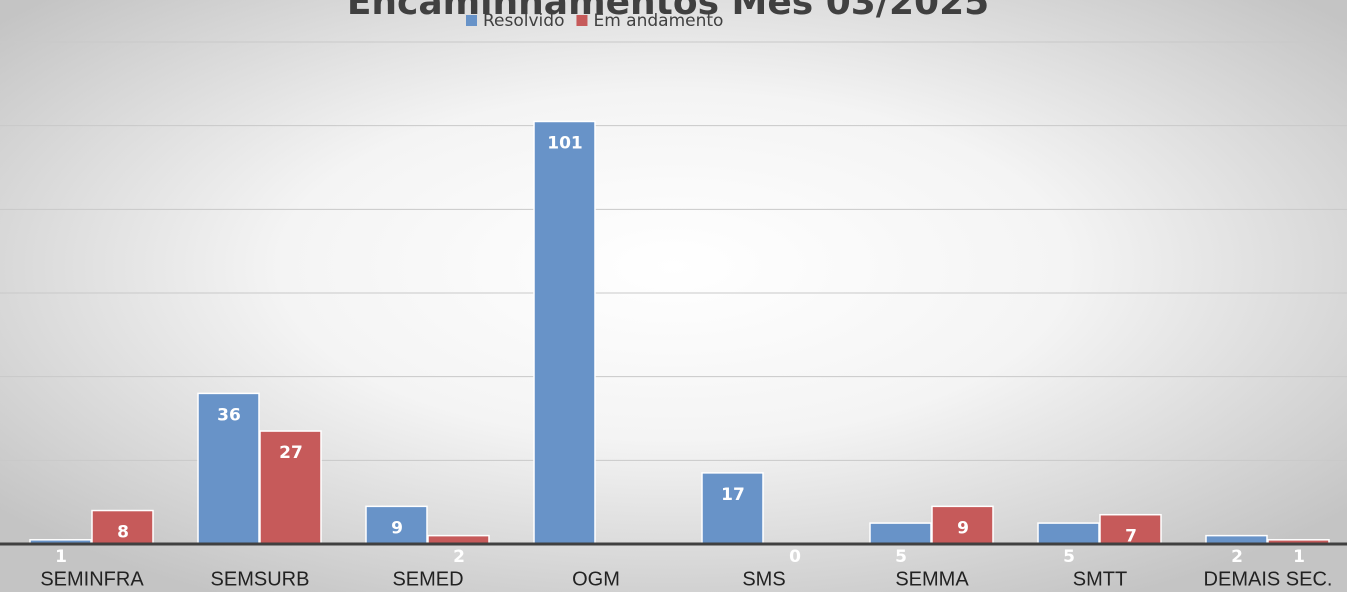  What do you see at coordinates (291, 453) in the screenshot?
I see `value-label: 27` at bounding box center [291, 453].